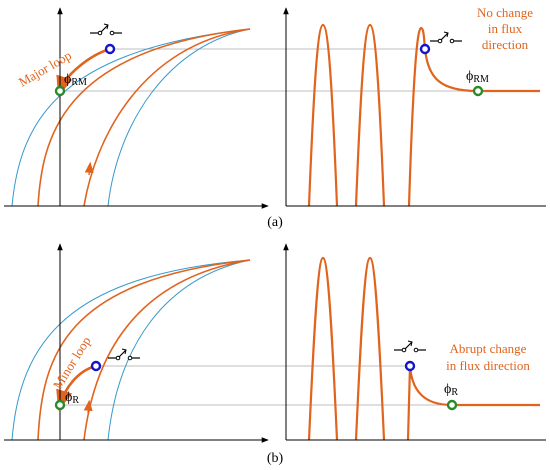 This screenshot has height=470, width=550. I want to click on flux-label: ϕR, so click(72, 398).